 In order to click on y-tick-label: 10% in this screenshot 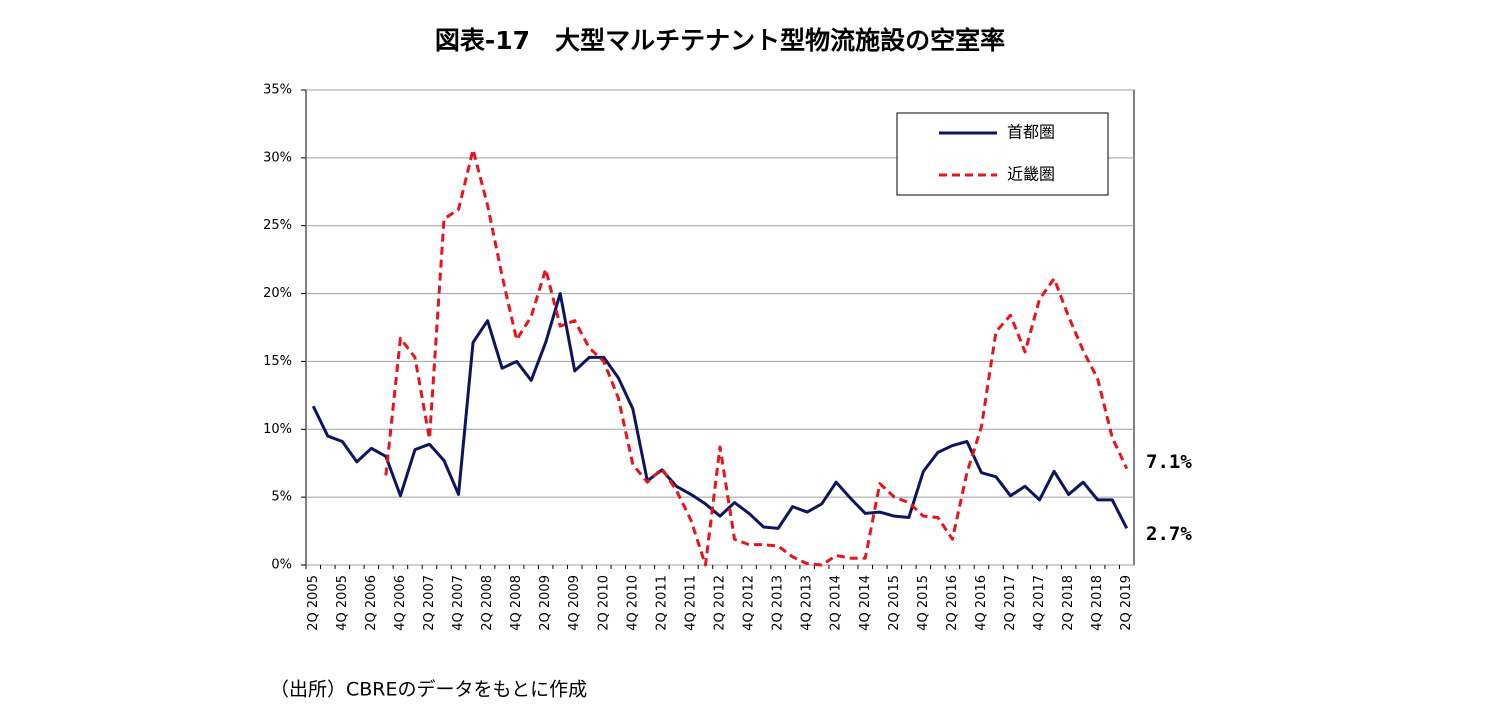, I will do `click(277, 429)`.